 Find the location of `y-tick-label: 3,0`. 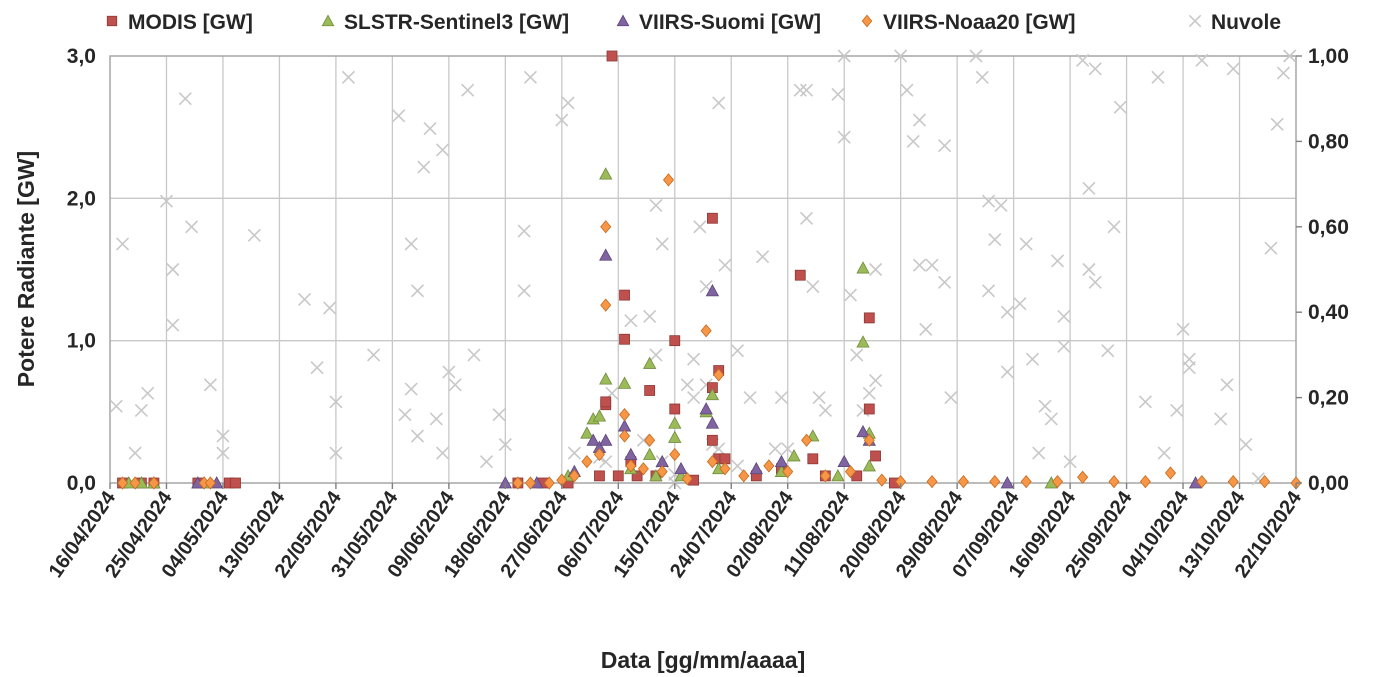

y-tick-label: 3,0 is located at coordinates (81, 56).